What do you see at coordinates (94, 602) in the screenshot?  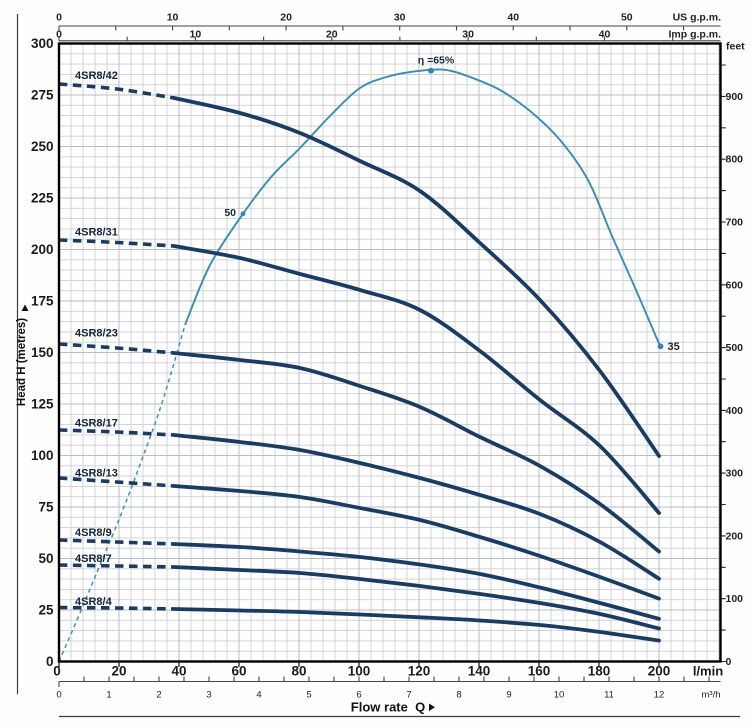 I see `svg-text: 4SR8/4` at bounding box center [94, 602].